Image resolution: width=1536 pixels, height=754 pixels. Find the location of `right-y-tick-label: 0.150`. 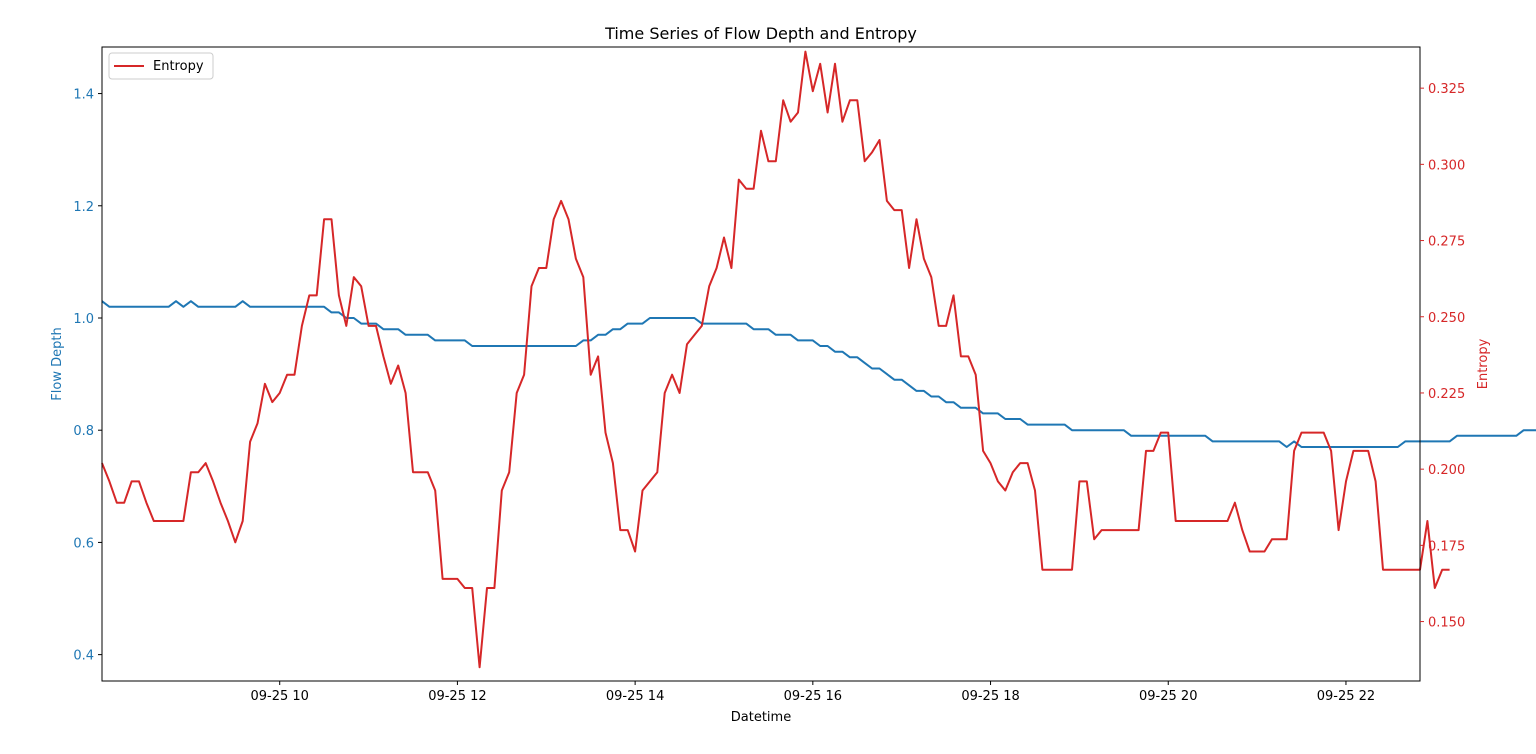

right-y-tick-label: 0.150 is located at coordinates (1446, 623).